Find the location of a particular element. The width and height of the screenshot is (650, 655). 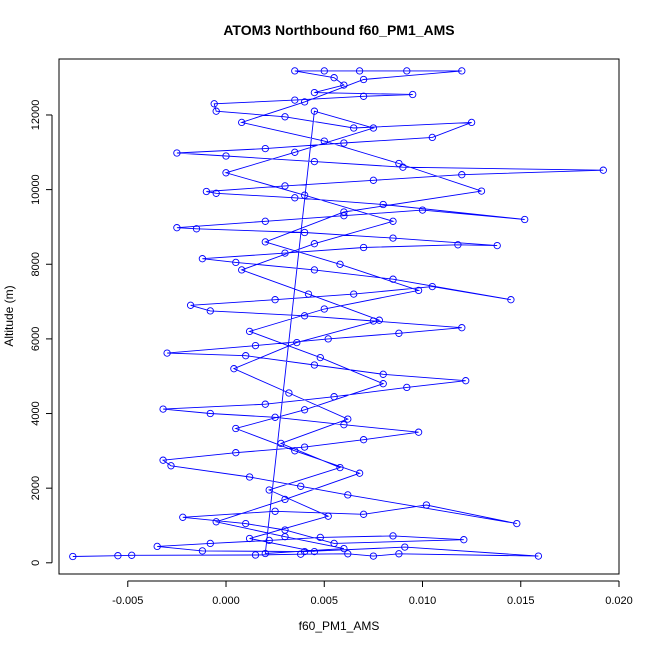

x-tick-label: 0.010 is located at coordinates (423, 601).